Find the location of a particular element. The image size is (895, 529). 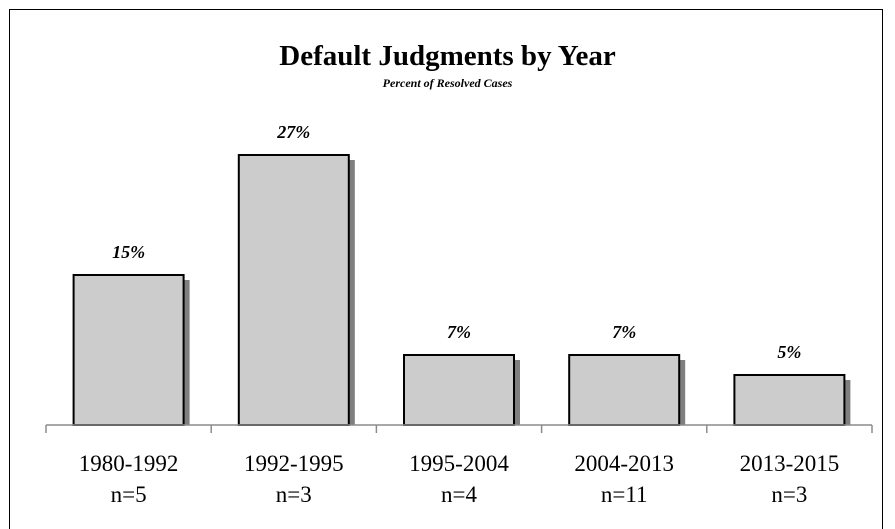

x-tick-label: 1995-2004 is located at coordinates (459, 463).